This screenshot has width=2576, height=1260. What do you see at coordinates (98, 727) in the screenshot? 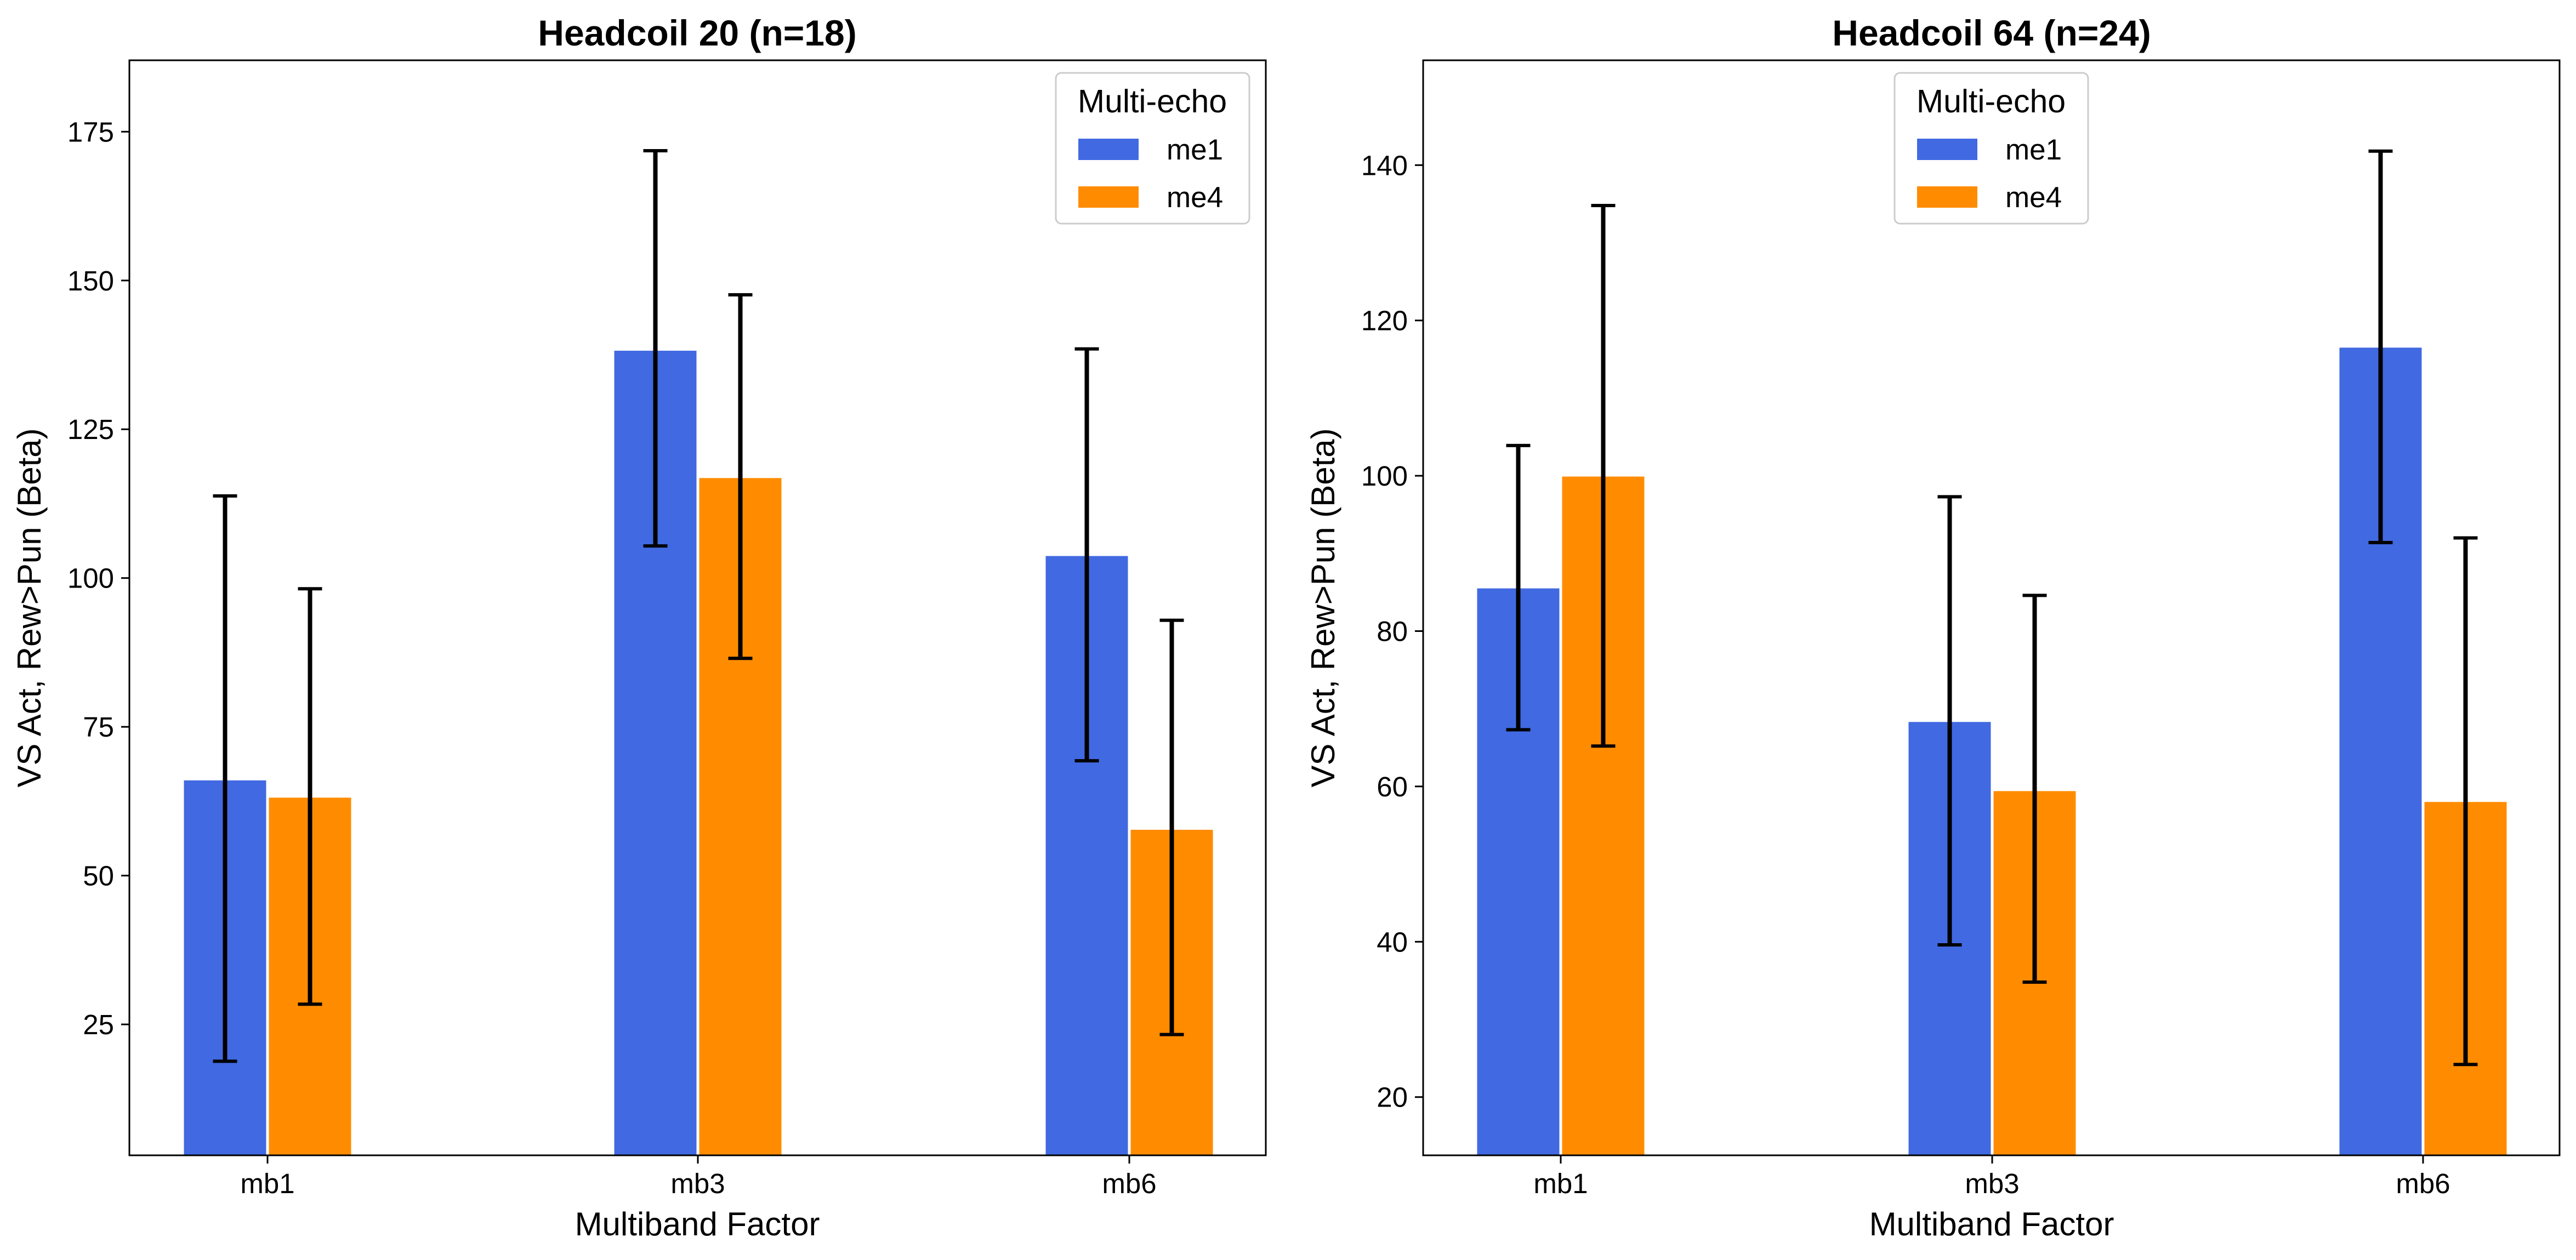
I see `y-tick-label: 75` at bounding box center [98, 727].